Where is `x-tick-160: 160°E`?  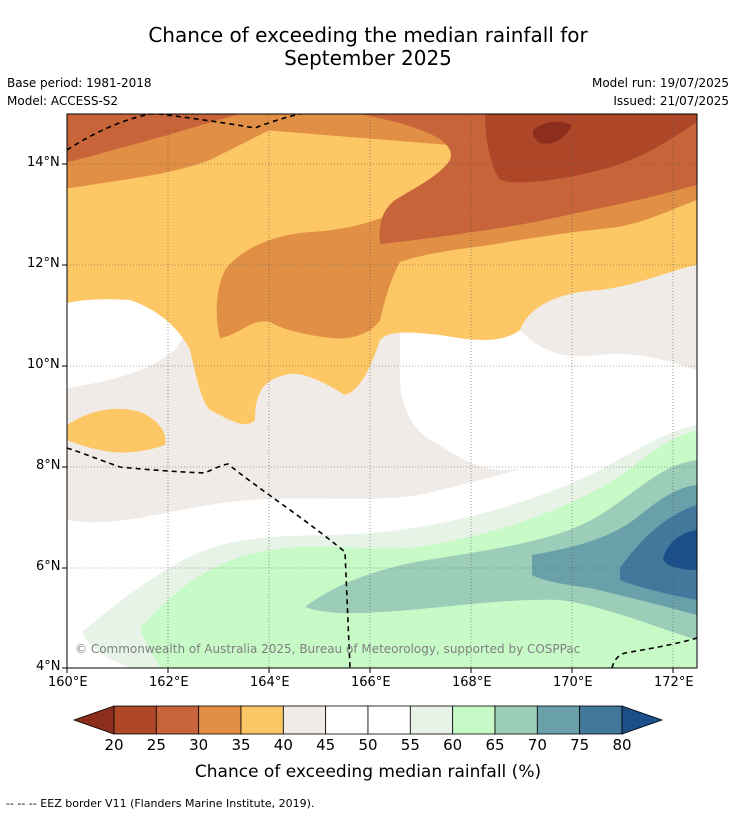
x-tick-160: 160°E is located at coordinates (68, 682).